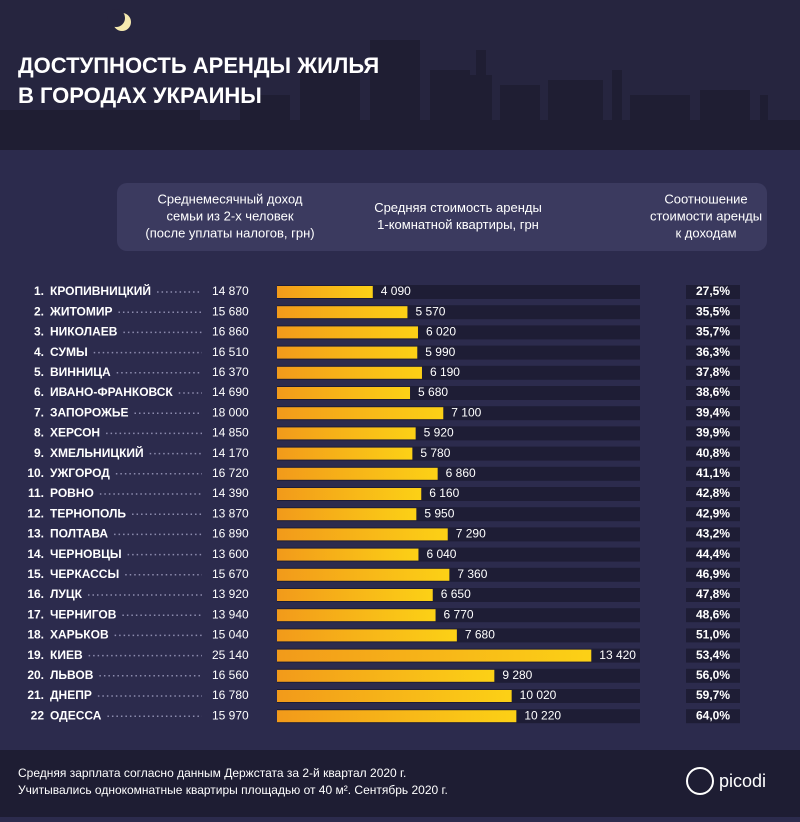 The height and width of the screenshot is (822, 800). I want to click on city: ЛЬВОВ, so click(72, 675).